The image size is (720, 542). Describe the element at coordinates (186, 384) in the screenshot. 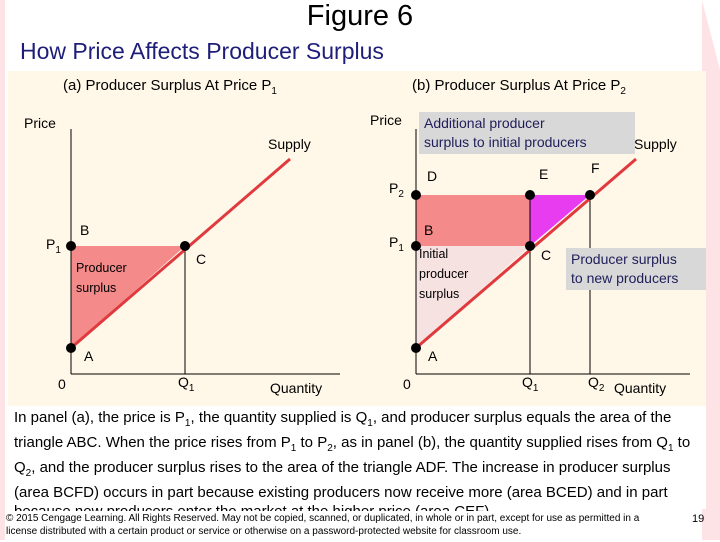

I see `q1-label-a: Q1` at that location.